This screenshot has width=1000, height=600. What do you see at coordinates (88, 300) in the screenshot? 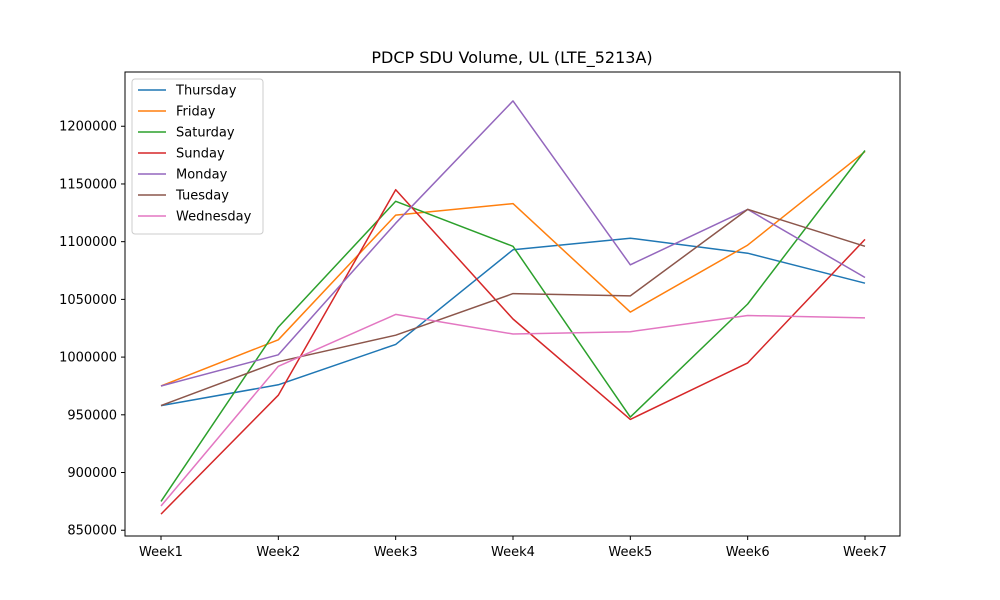
I see `y-tick-label: 1050000` at bounding box center [88, 300].